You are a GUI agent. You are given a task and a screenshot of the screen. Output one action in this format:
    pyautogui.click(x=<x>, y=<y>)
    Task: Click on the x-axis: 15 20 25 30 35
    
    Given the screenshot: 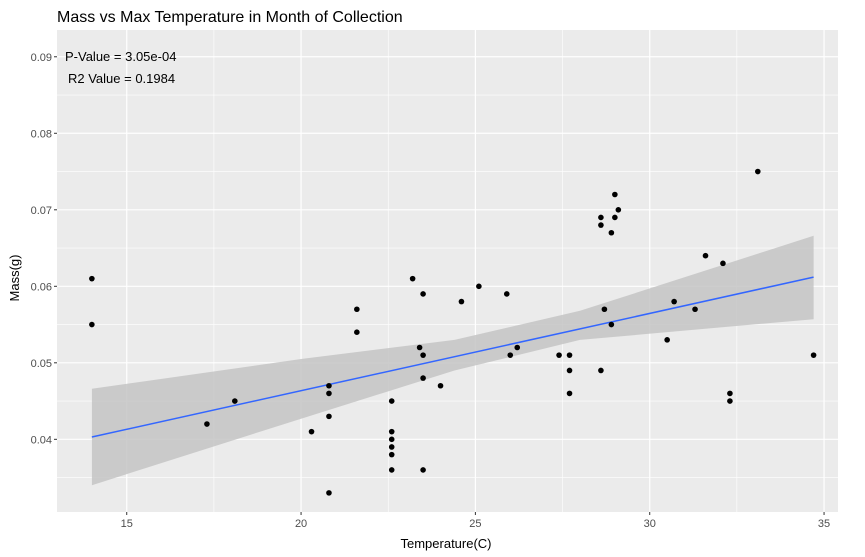 What is the action you would take?
    pyautogui.click(x=475, y=521)
    